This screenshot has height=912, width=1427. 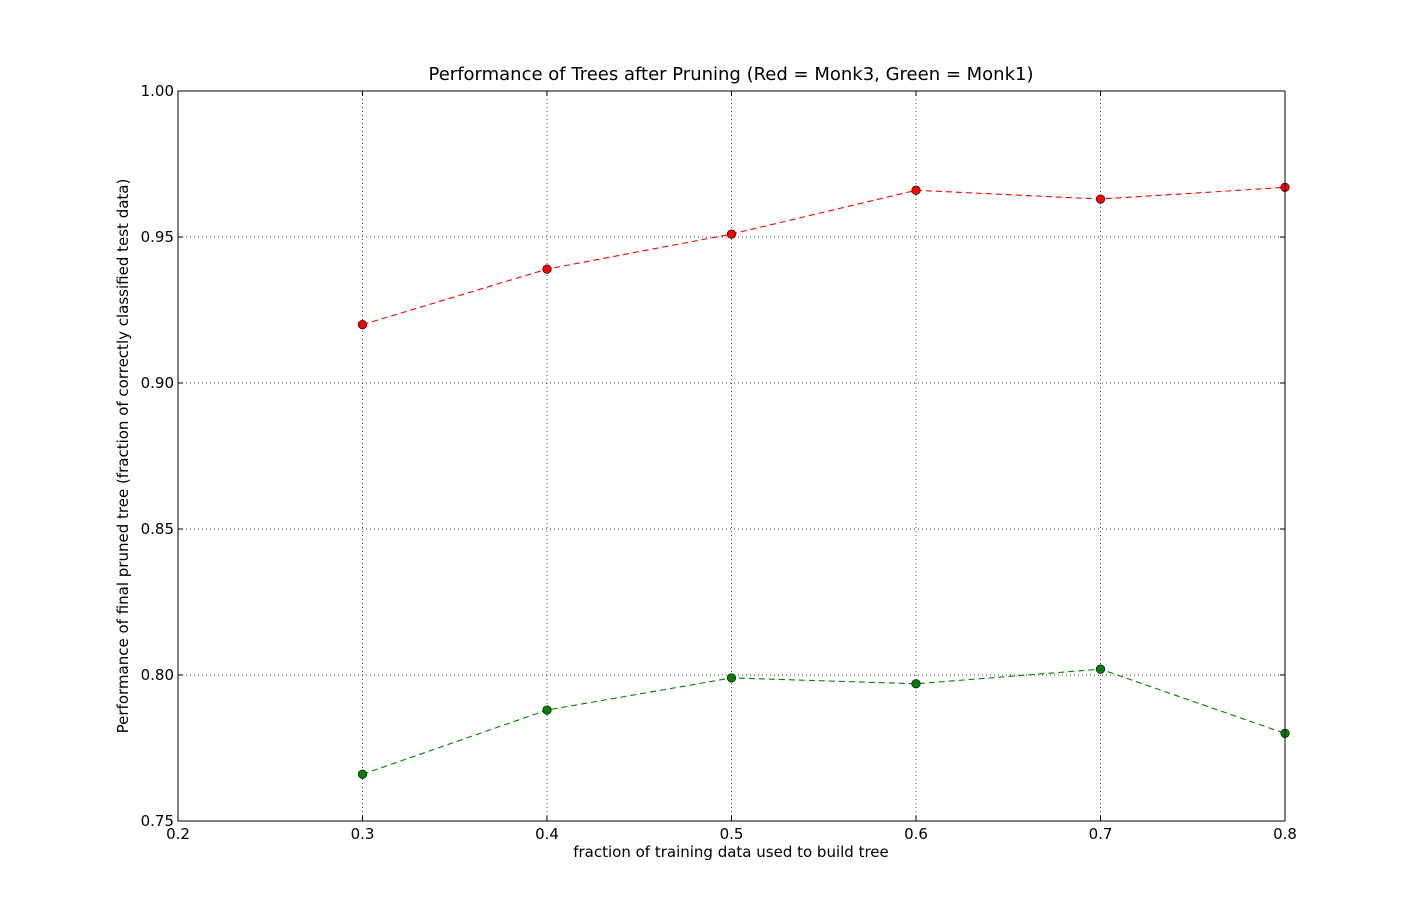 I want to click on x-tick-label: 0.8, so click(x=1285, y=834).